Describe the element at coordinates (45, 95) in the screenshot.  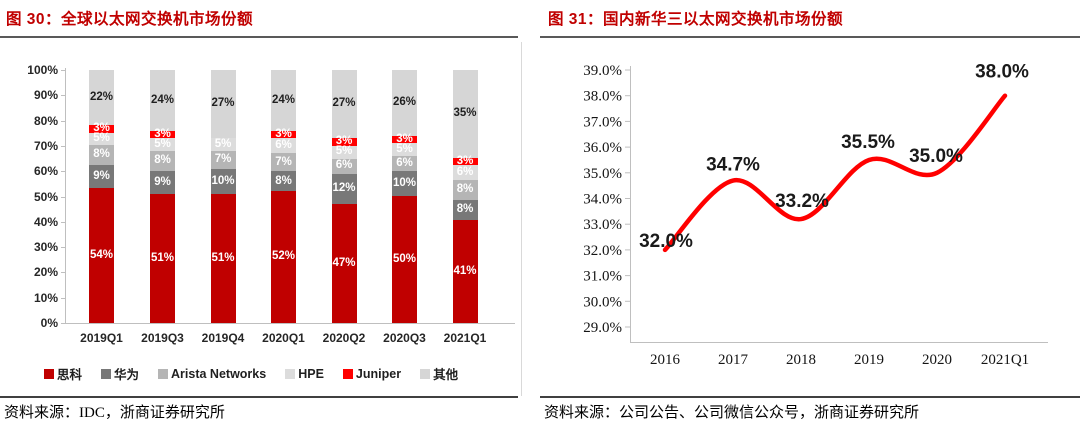
I see `y-tick-label: 90%` at that location.